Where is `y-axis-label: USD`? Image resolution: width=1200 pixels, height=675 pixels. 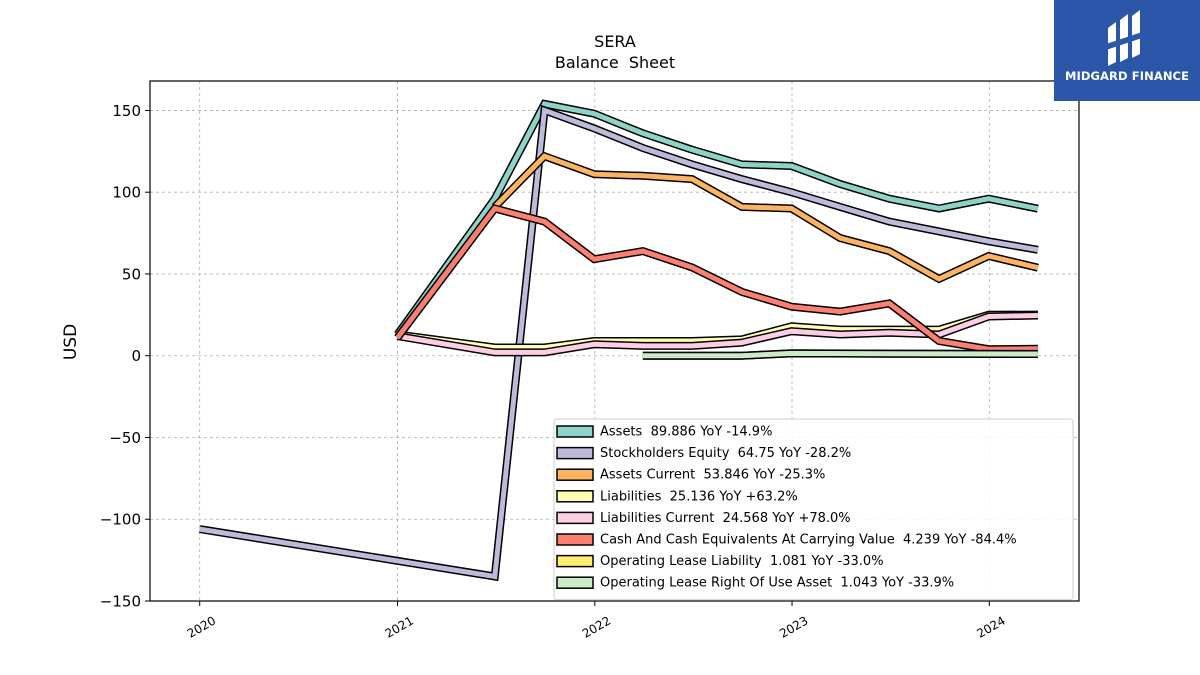
y-axis-label: USD is located at coordinates (71, 342).